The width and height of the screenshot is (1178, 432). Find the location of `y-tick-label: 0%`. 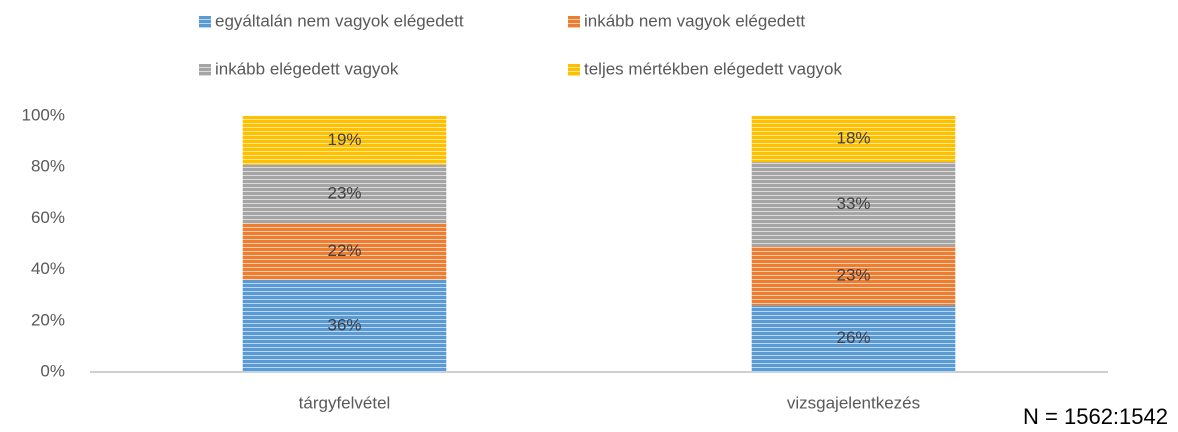

y-tick-label: 0% is located at coordinates (52, 370).